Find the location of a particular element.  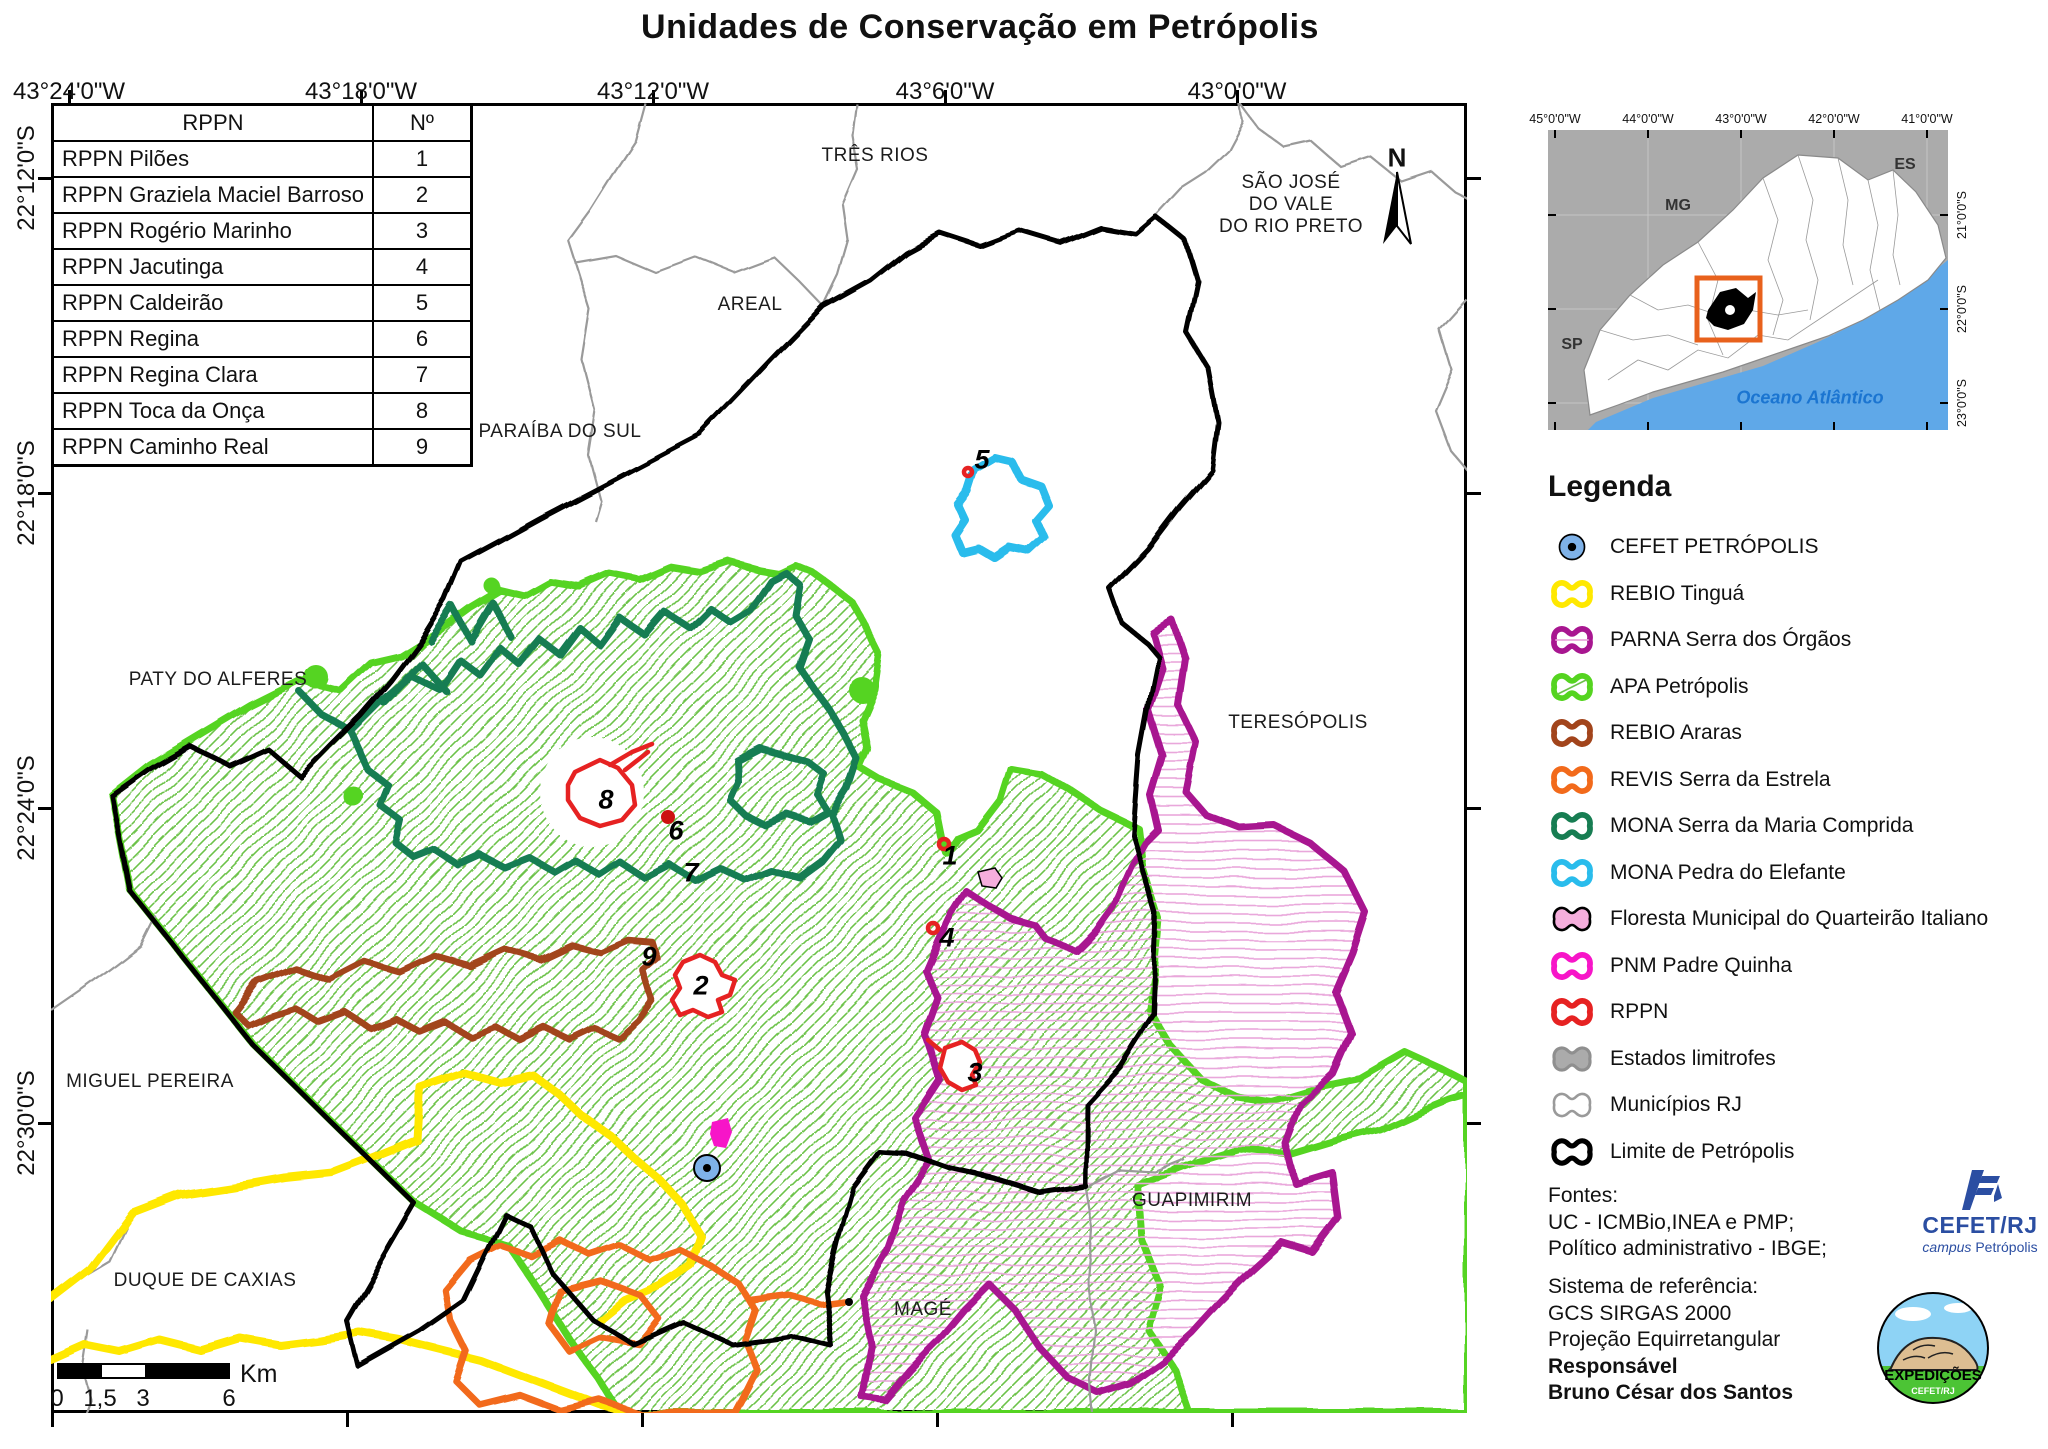

legend-item: Limite de Petrópolis is located at coordinates (1671, 1152).